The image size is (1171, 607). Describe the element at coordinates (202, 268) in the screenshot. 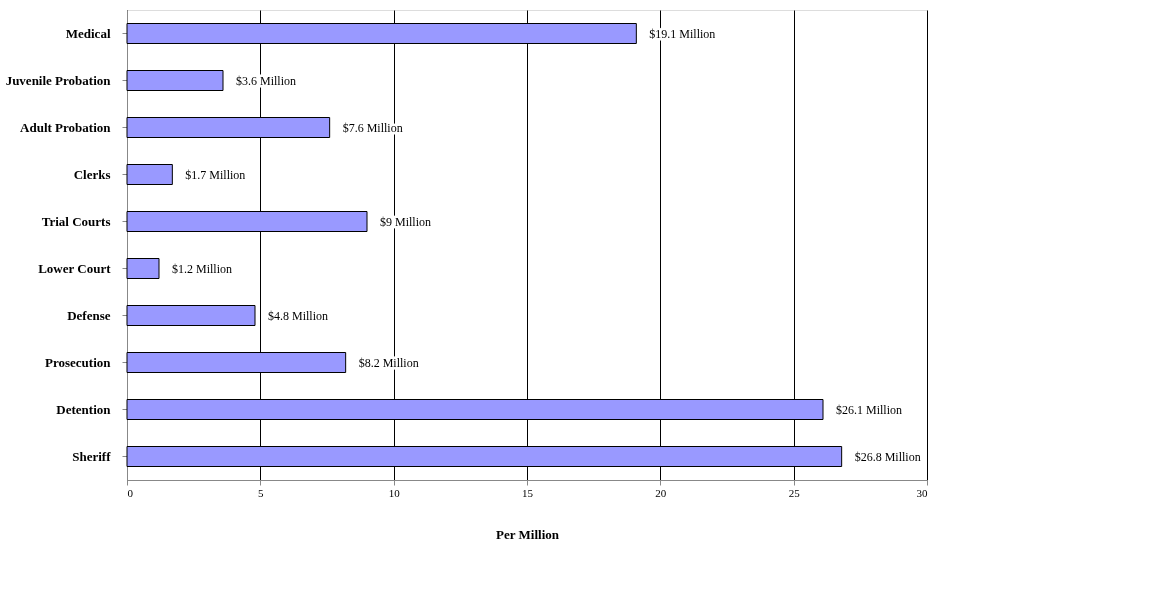

I see `data-label: $1.2 Million` at that location.